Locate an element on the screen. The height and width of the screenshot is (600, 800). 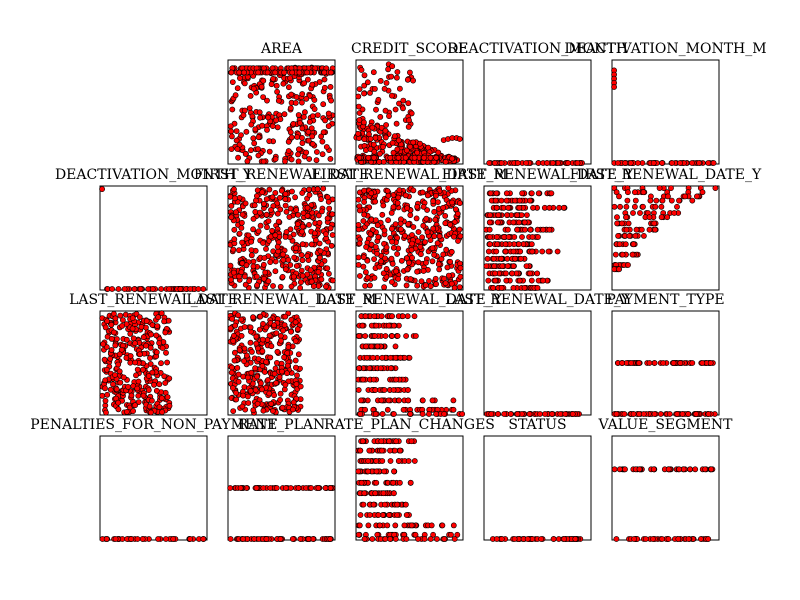
panel-title: DEACTIVATION_MONTH_Y is located at coordinates (154, 175).